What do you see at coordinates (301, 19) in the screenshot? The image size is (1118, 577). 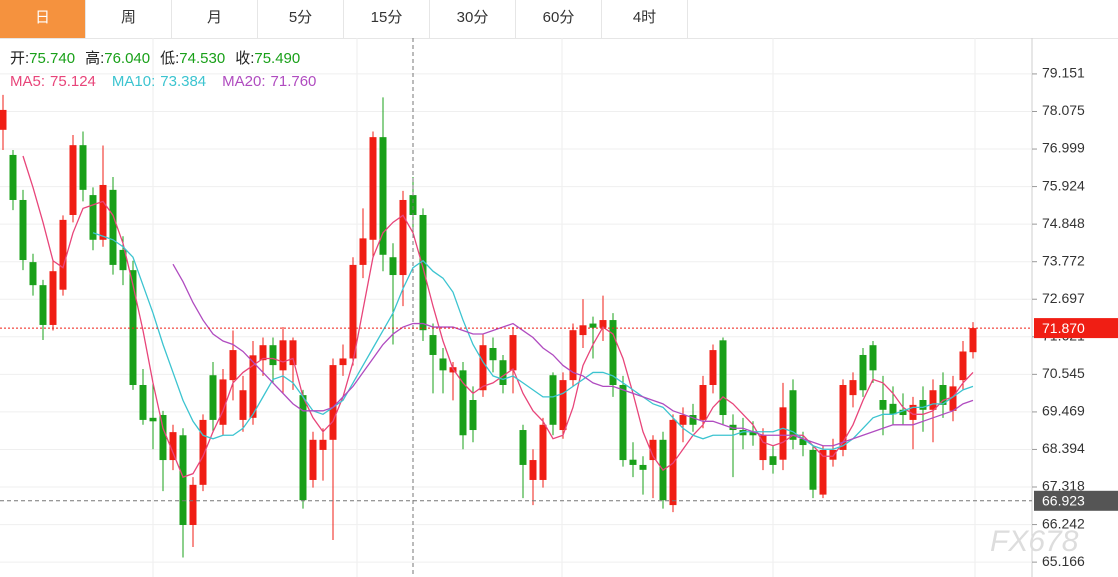 I see `period-tab: 5分` at bounding box center [301, 19].